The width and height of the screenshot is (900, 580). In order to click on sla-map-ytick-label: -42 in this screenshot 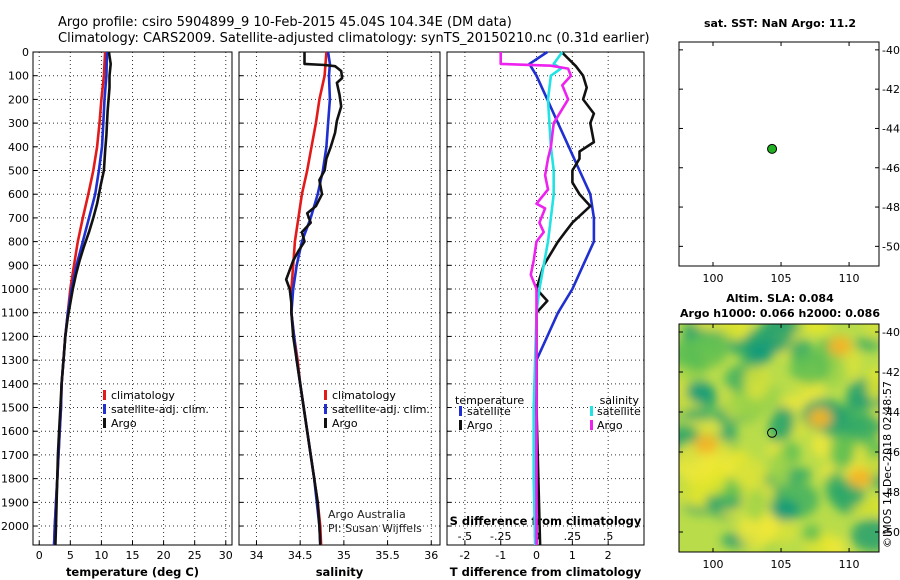, I will do `click(891, 372)`.